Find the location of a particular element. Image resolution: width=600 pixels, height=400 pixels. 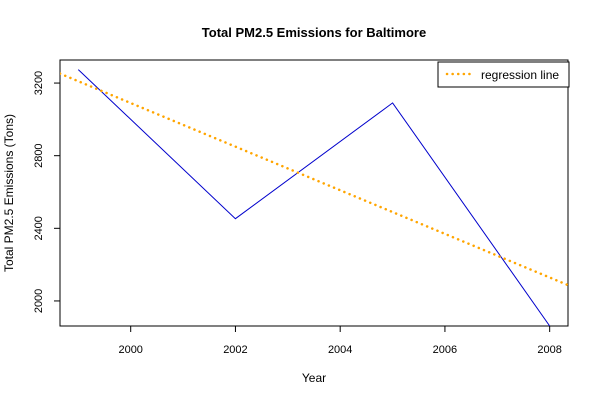

legend-box is located at coordinates (503, 74).